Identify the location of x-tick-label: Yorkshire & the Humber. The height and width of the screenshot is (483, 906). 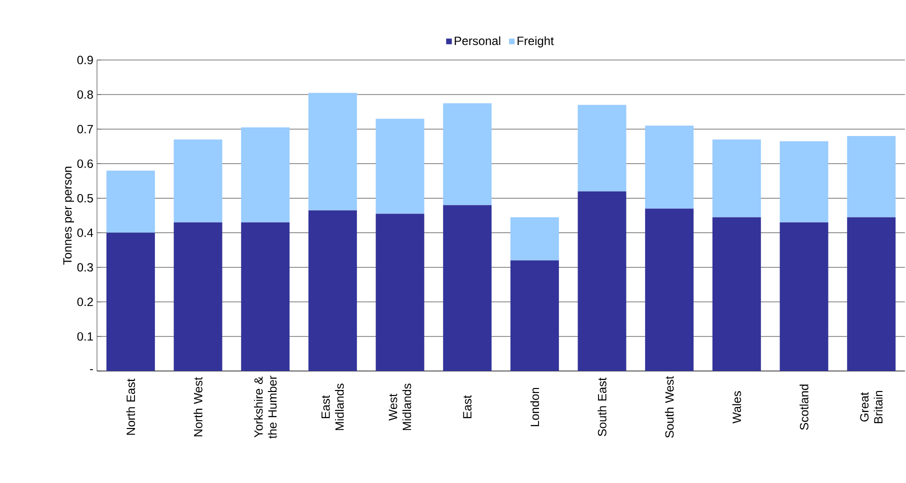
(265, 407).